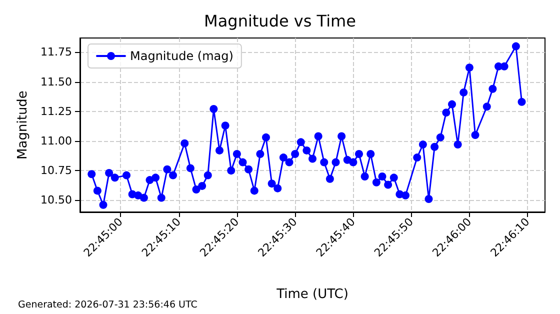 The image size is (560, 314). What do you see at coordinates (56, 52) in the screenshot?
I see `y-tick-label: 11.75` at bounding box center [56, 52].